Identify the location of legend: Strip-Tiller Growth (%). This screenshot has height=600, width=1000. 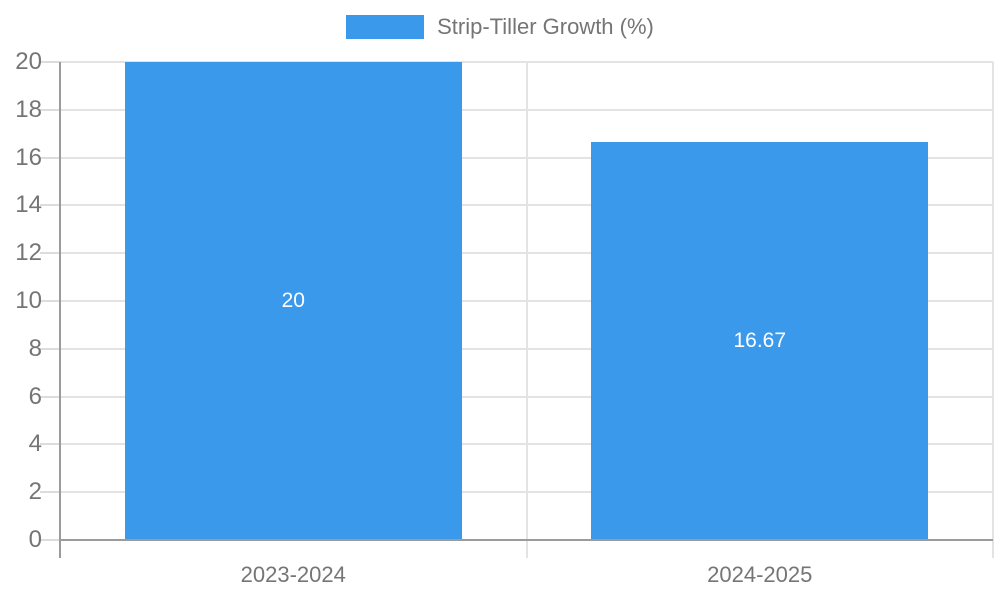
(500, 27).